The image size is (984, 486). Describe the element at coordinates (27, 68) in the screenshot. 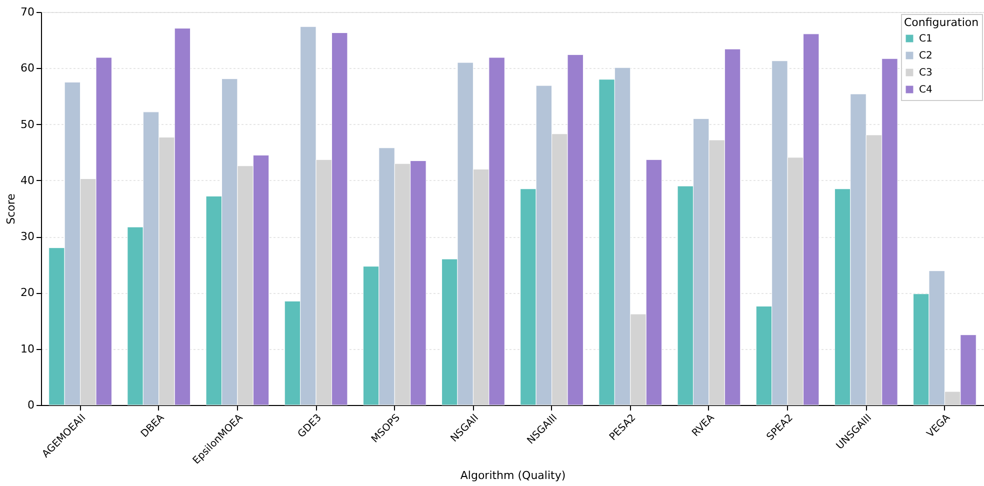

I see `y-tick-label: 60` at that location.